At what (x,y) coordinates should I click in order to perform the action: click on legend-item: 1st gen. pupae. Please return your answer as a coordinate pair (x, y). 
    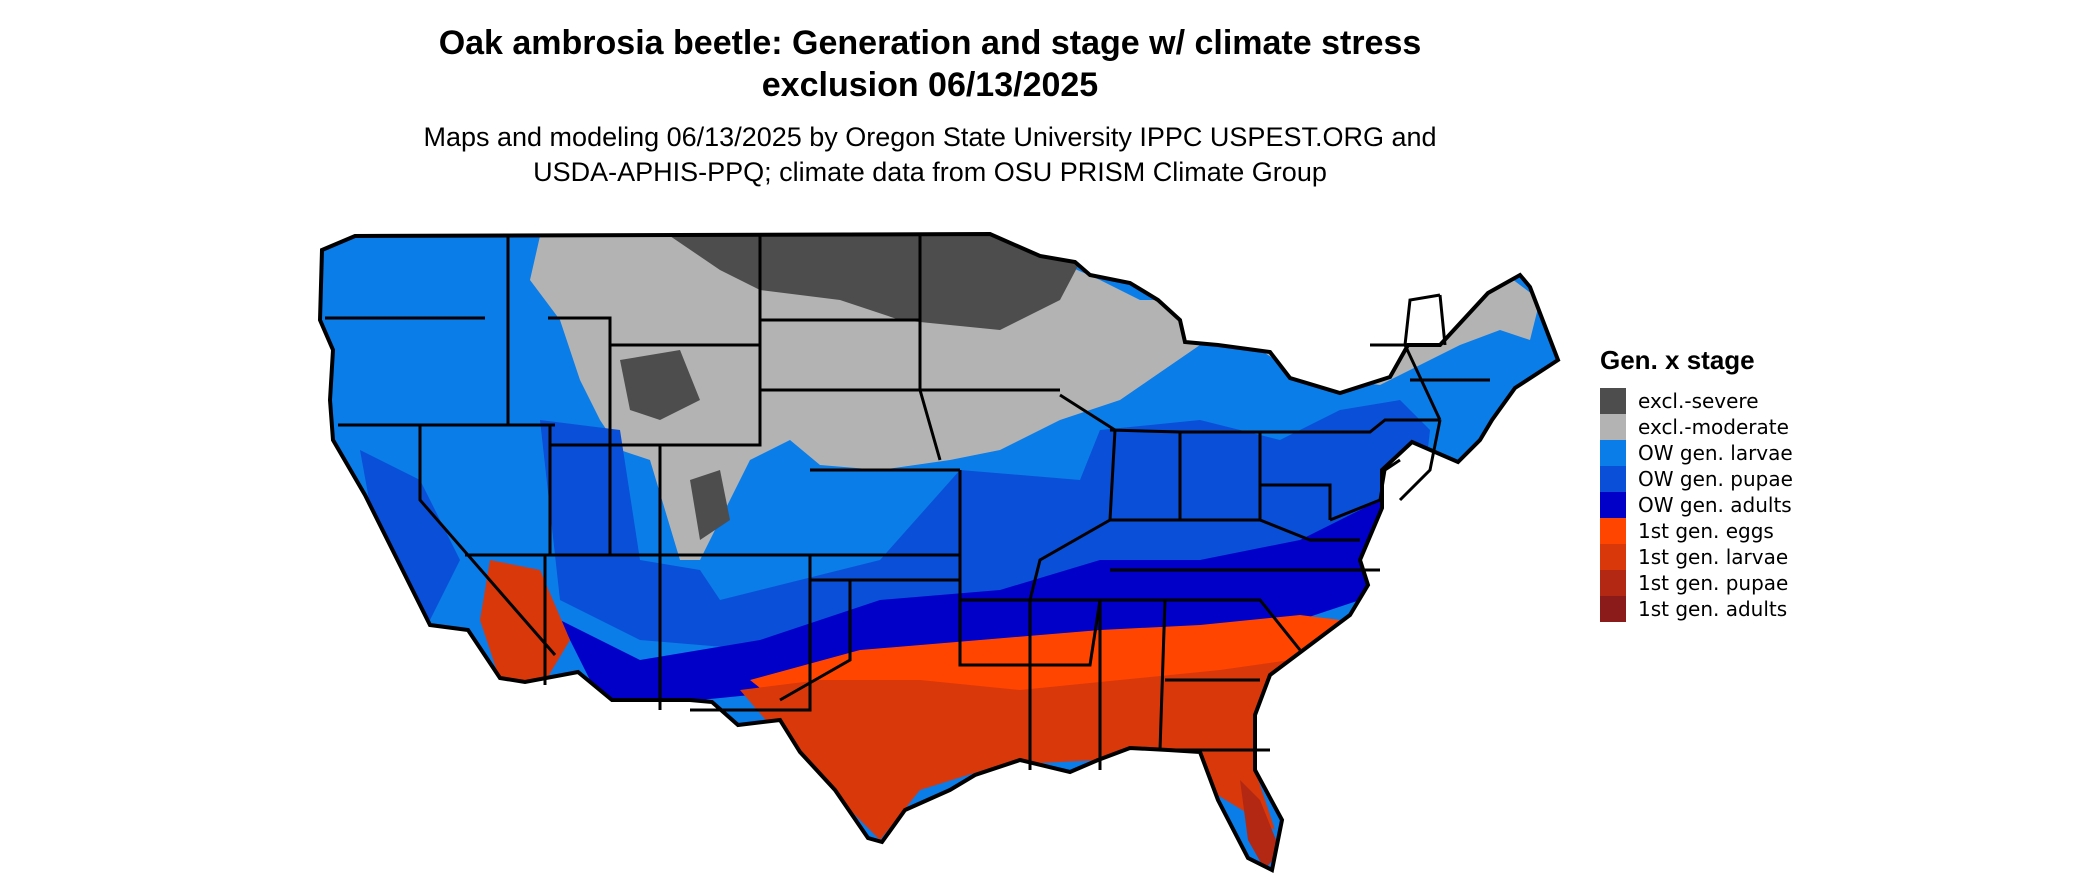
    Looking at the image, I should click on (1696, 583).